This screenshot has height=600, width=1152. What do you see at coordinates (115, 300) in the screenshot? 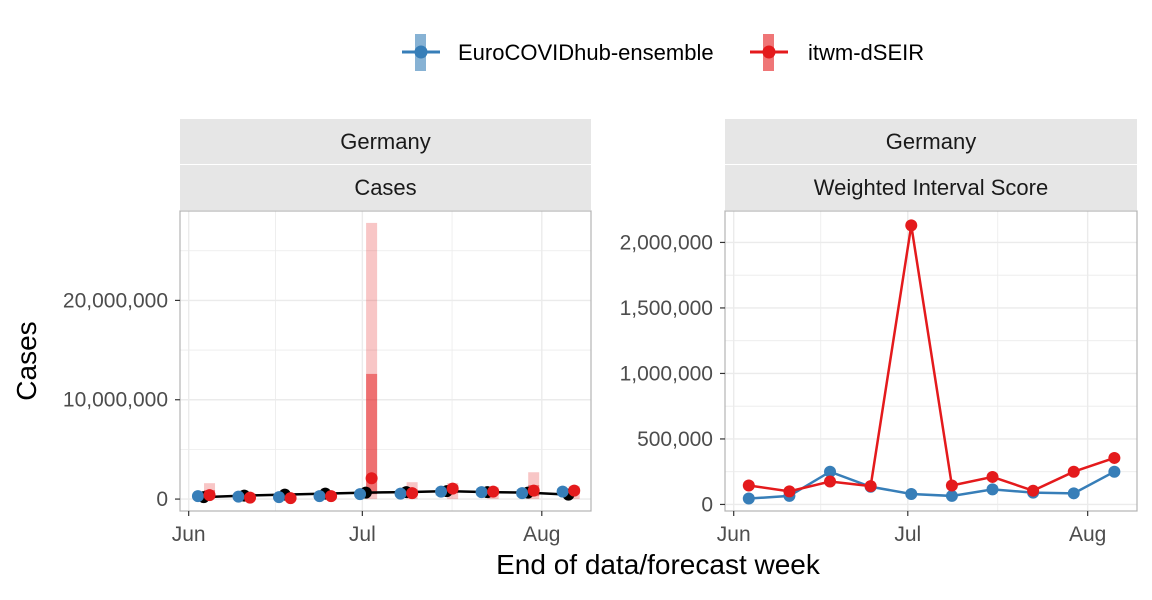
I see `cases-y-tick-label: 20,000,000` at bounding box center [115, 300].